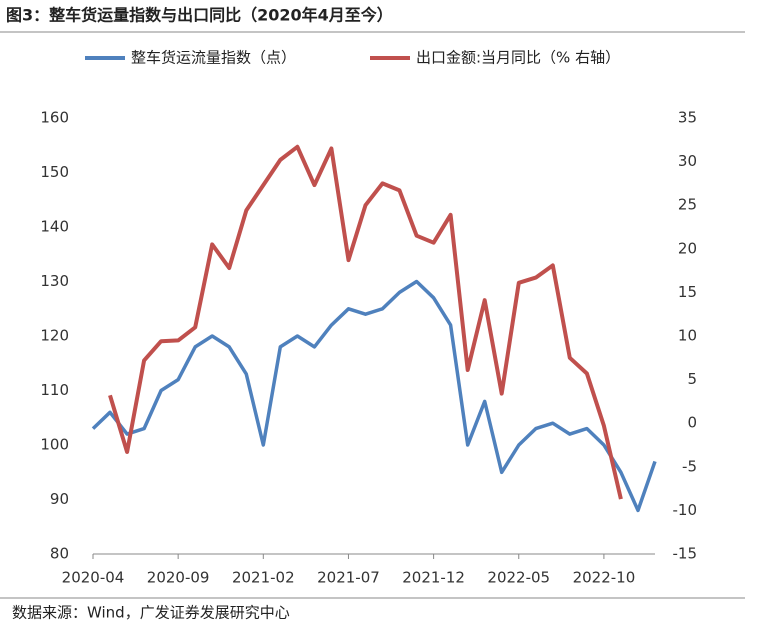 The image size is (765, 632). I want to click on y-tick-label: 150, so click(54, 172).